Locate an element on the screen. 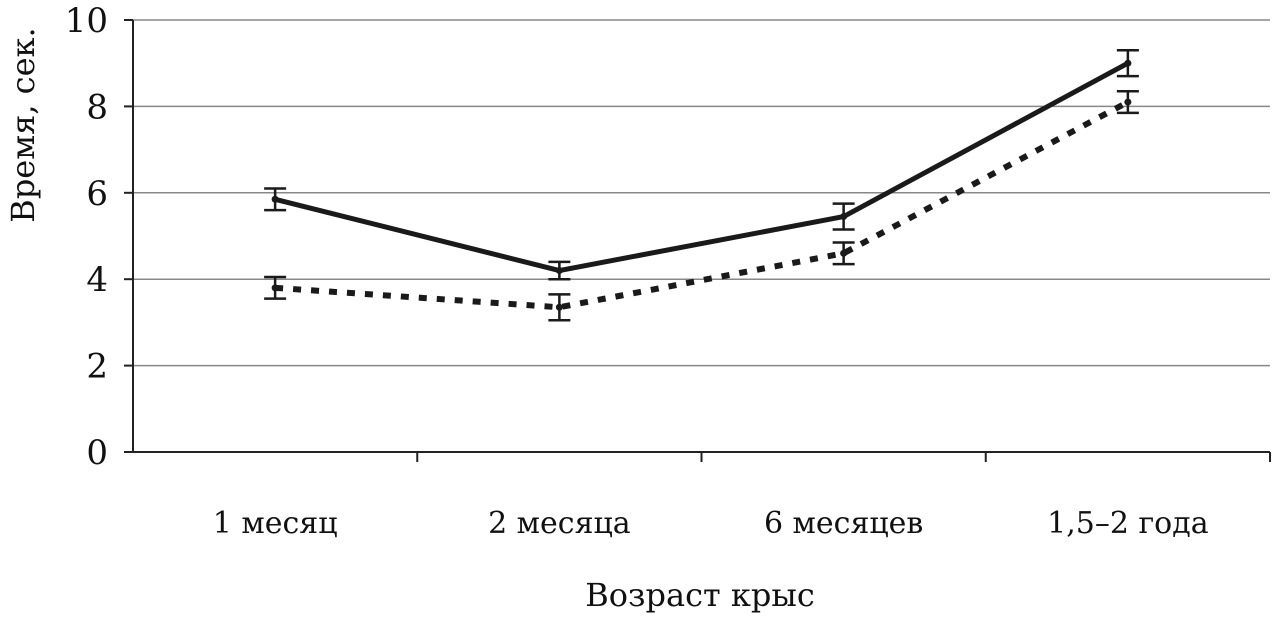 Image resolution: width=1272 pixels, height=622 pixels. x-tick-label: 2 месяца is located at coordinates (559, 523).